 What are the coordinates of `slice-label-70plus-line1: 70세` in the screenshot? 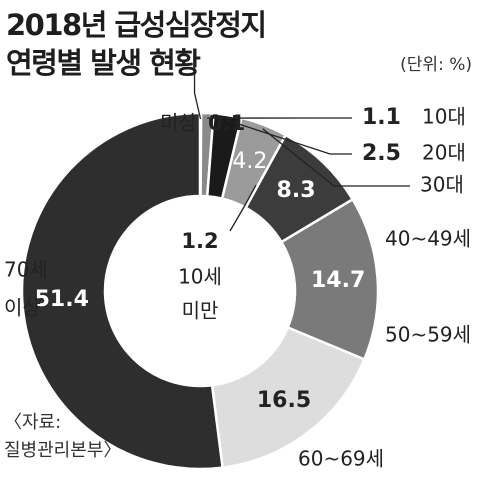 It's located at (26, 270).